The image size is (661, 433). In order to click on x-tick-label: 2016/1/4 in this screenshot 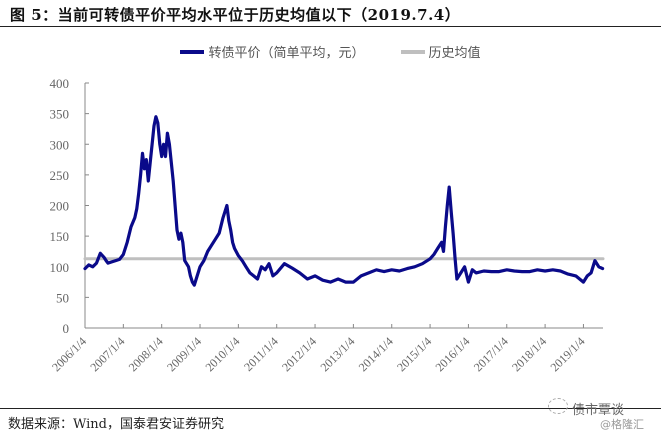, I will do `click(452, 354)`.